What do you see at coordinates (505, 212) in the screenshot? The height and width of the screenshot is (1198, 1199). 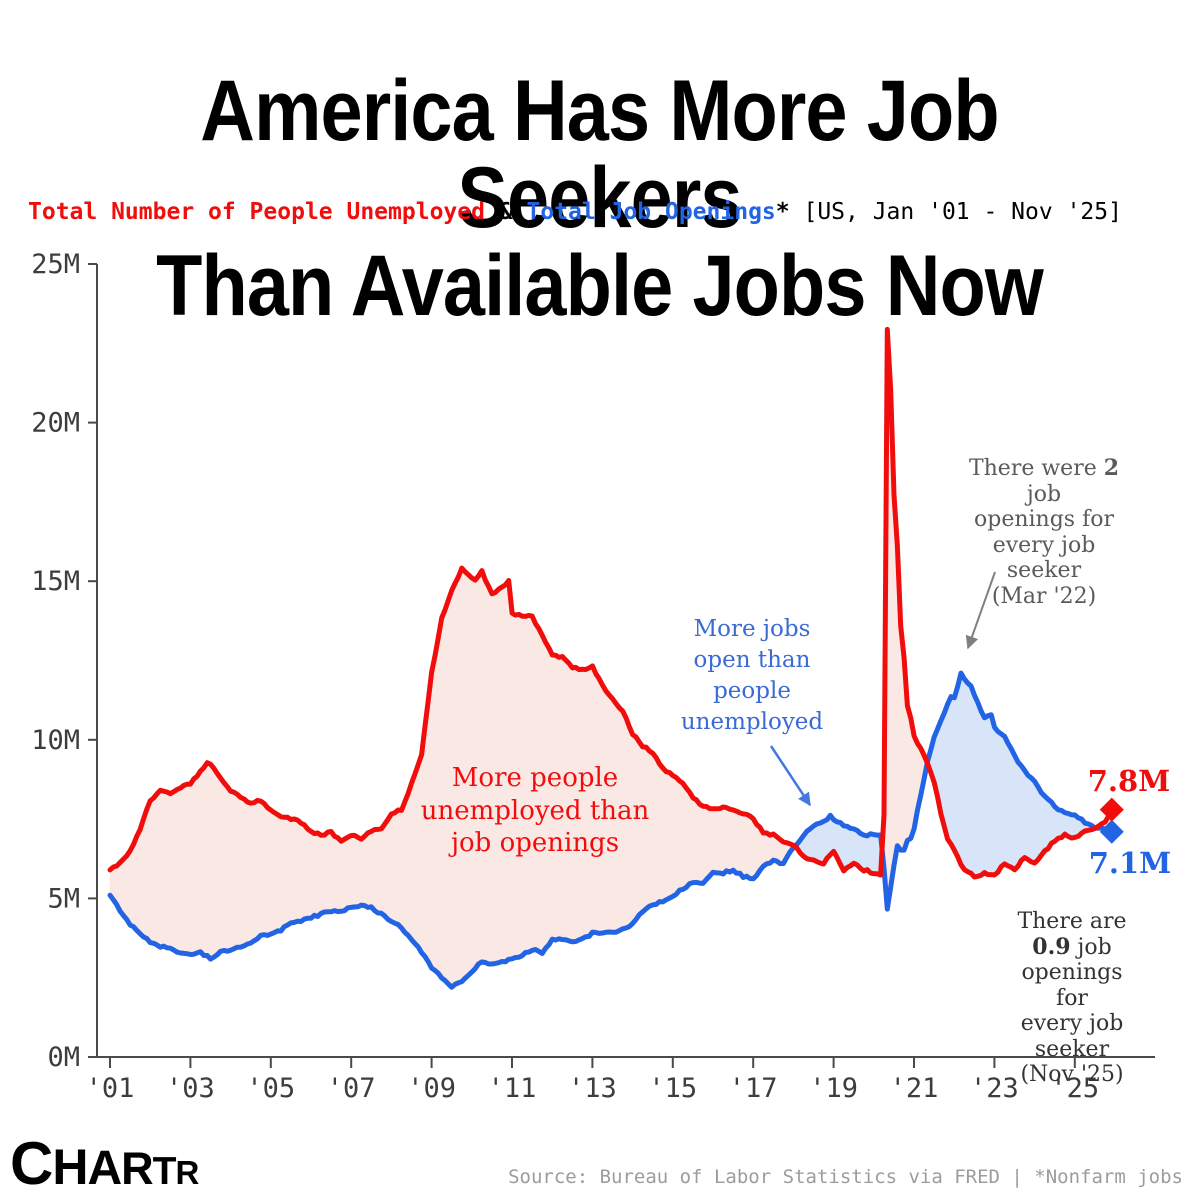 I see `subtitle-ampersand: &` at bounding box center [505, 212].